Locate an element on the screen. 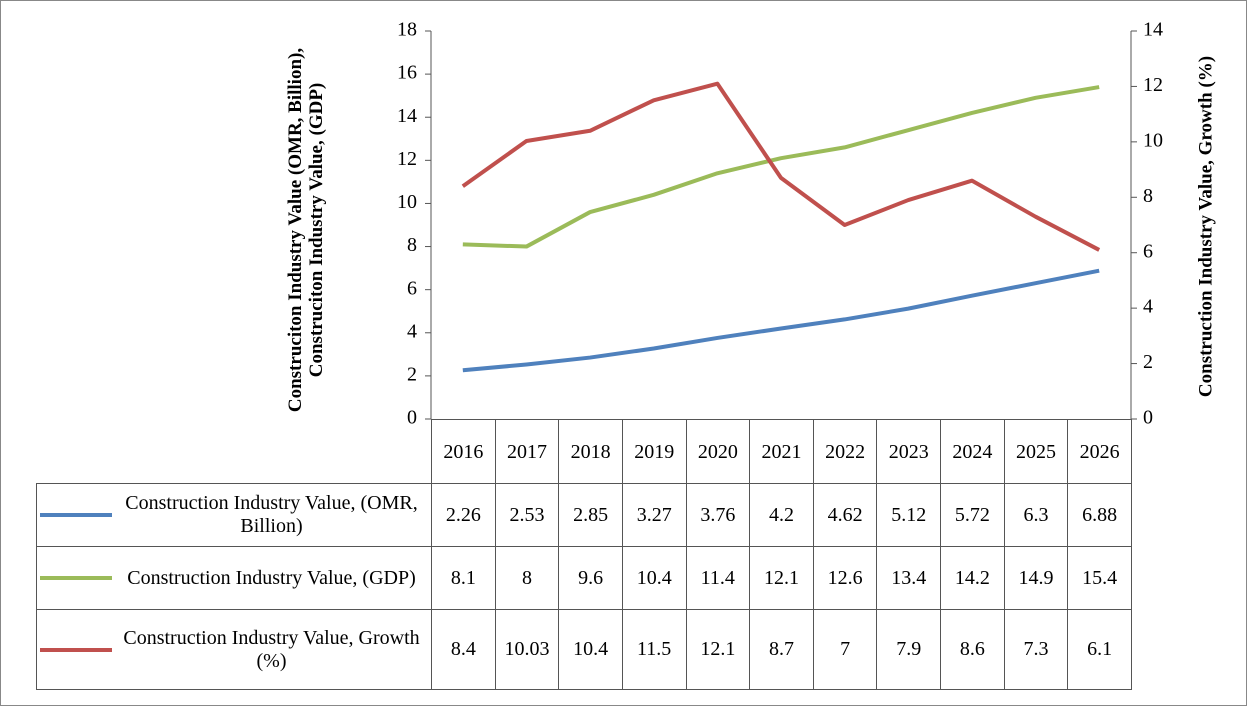 The height and width of the screenshot is (706, 1247). x-tick-label: 2022 is located at coordinates (845, 451).